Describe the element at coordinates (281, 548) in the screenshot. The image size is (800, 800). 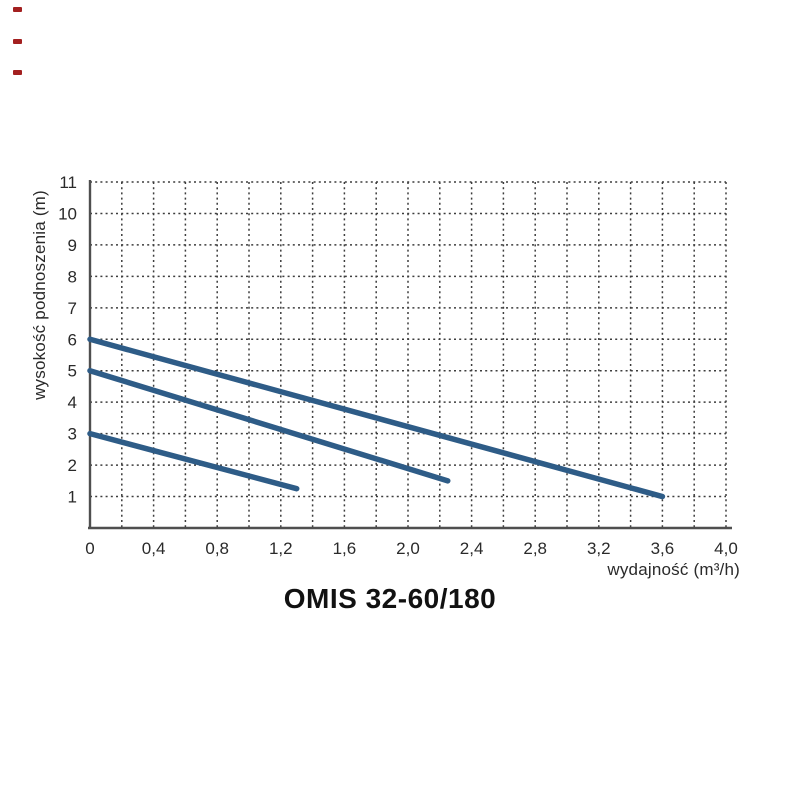
I see `x-tick-label: 1,2` at that location.